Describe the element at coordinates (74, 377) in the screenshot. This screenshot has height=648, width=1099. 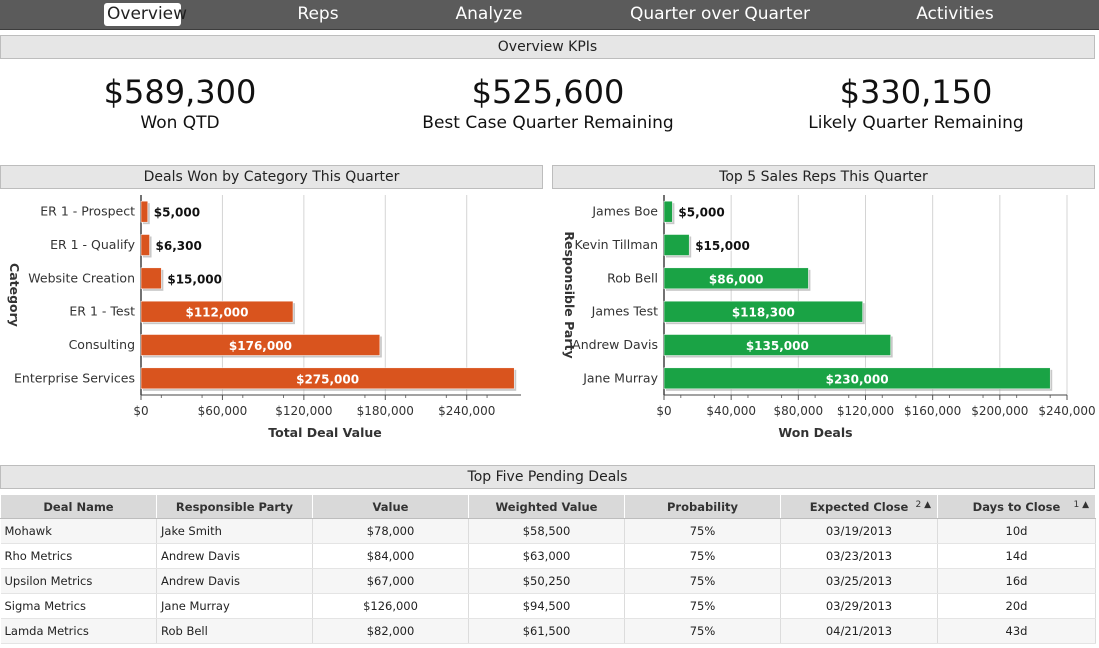
I see `category-label: Enterprise Services` at that location.